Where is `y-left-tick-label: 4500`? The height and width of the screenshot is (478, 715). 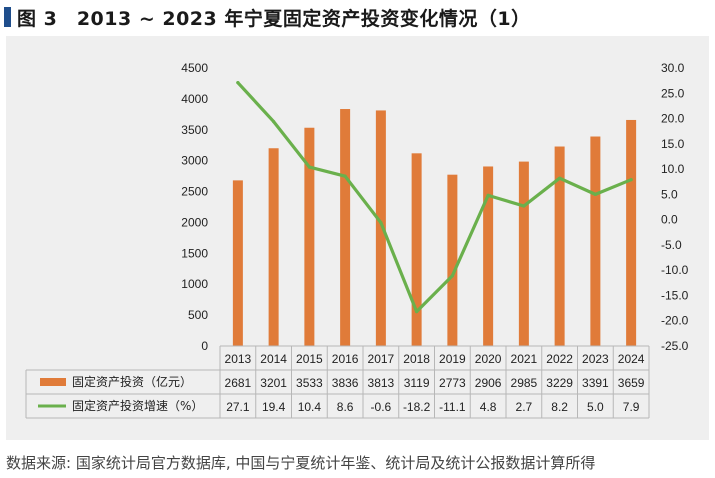
y-left-tick-label: 4500 is located at coordinates (194, 68).